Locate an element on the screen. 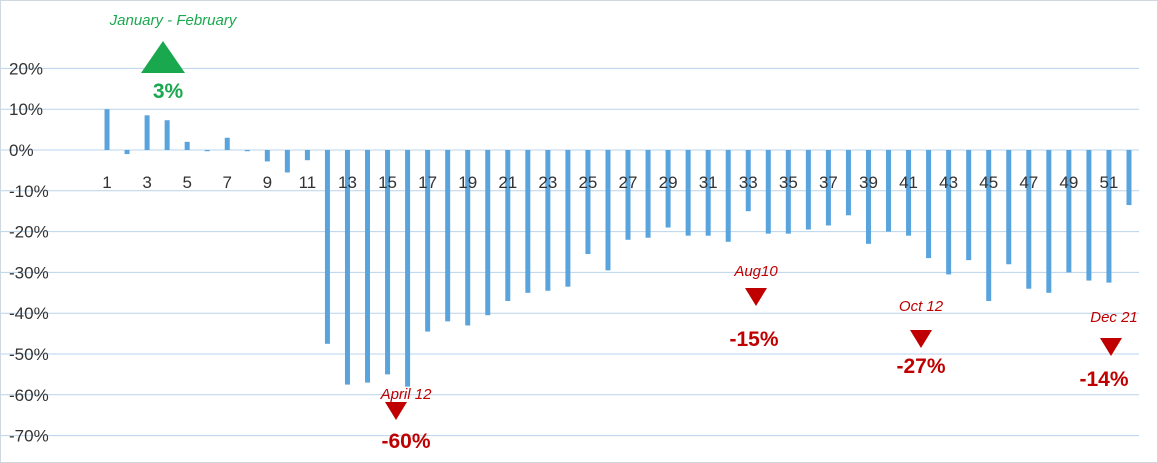 The height and width of the screenshot is (463, 1158). x-tick-label: 31 is located at coordinates (708, 182).